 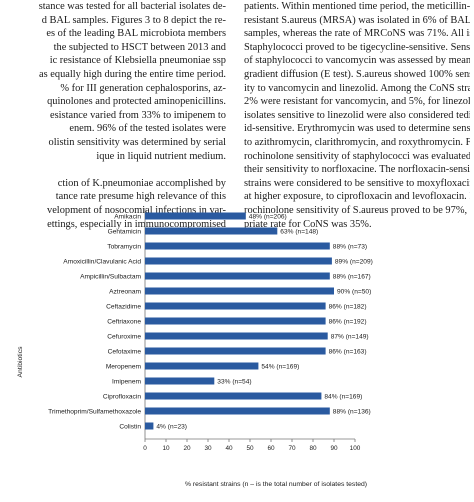 What do you see at coordinates (271, 448) in the screenshot?
I see `x-tick-label: 60` at bounding box center [271, 448].